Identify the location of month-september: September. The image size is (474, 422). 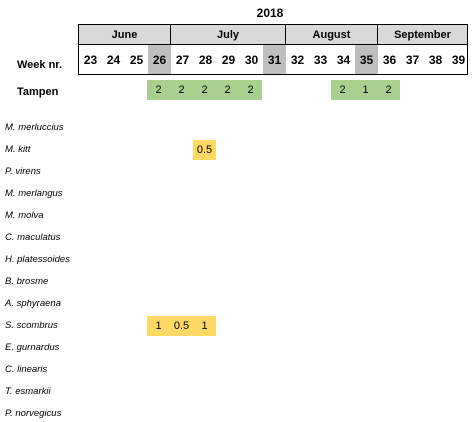
(422, 34).